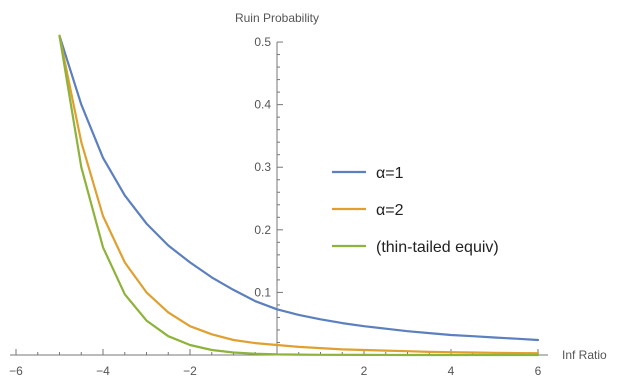 The image size is (634, 380). What do you see at coordinates (262, 292) in the screenshot?
I see `y-tick-label: 0.1` at bounding box center [262, 292].